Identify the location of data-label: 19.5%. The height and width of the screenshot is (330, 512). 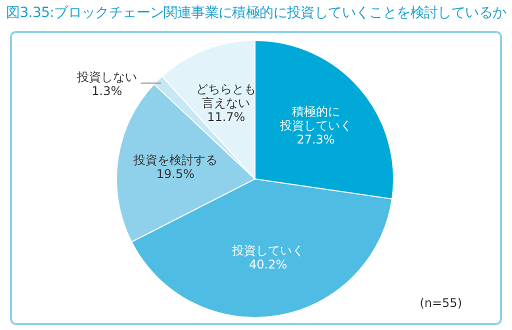
(175, 173).